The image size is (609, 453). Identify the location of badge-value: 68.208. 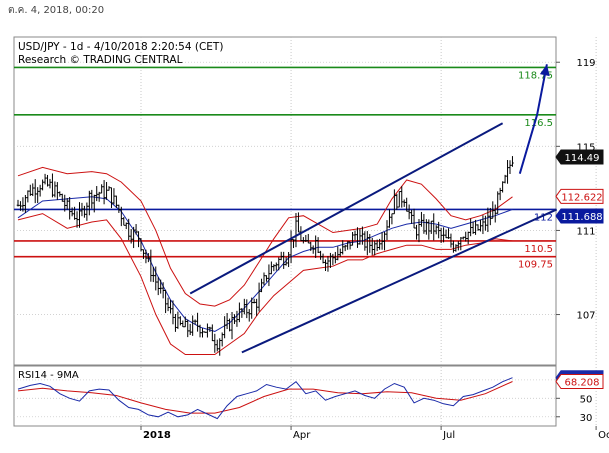
(582, 382).